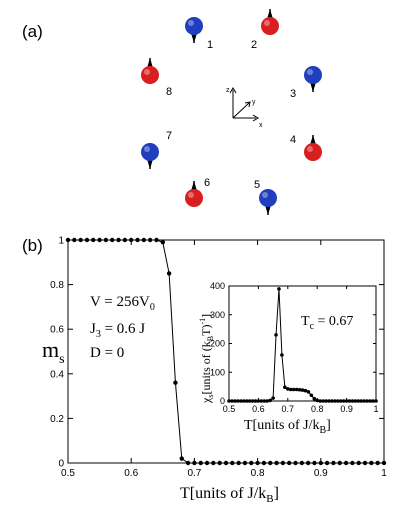 The image size is (415, 508). I want to click on x-tick-label: 0.6, so click(258, 409).